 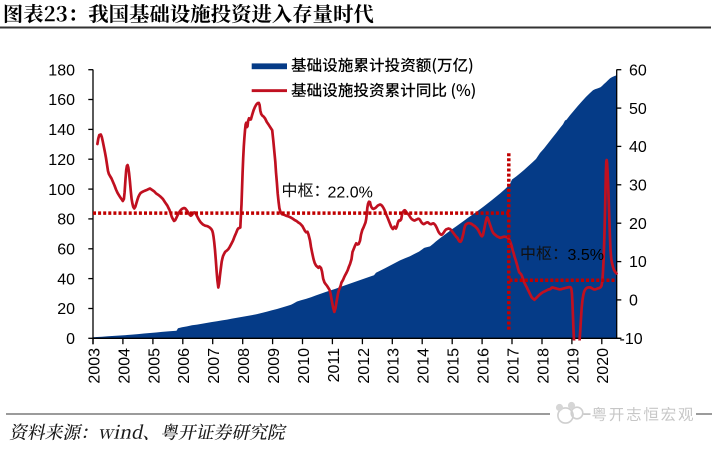 What do you see at coordinates (154, 366) in the screenshot?
I see `svg-text: 2005` at bounding box center [154, 366].